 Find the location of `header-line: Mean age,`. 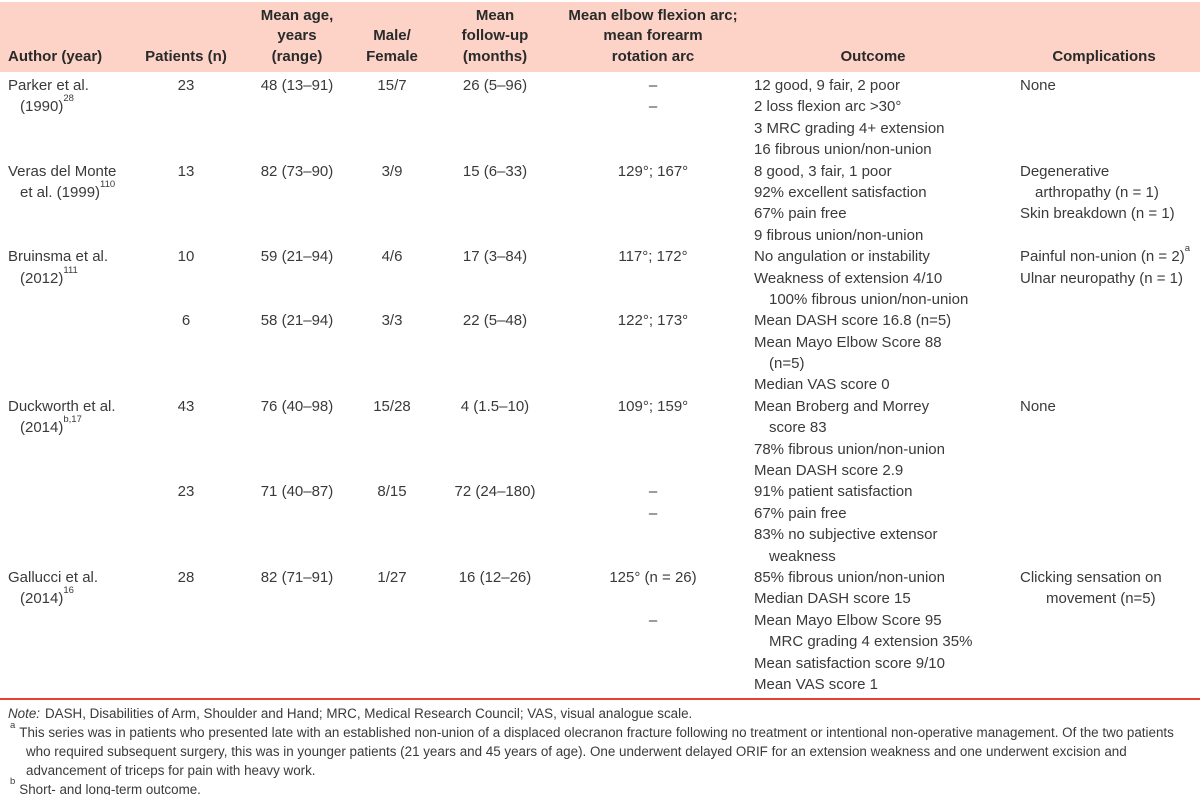

header-line: Mean age, is located at coordinates (297, 15).